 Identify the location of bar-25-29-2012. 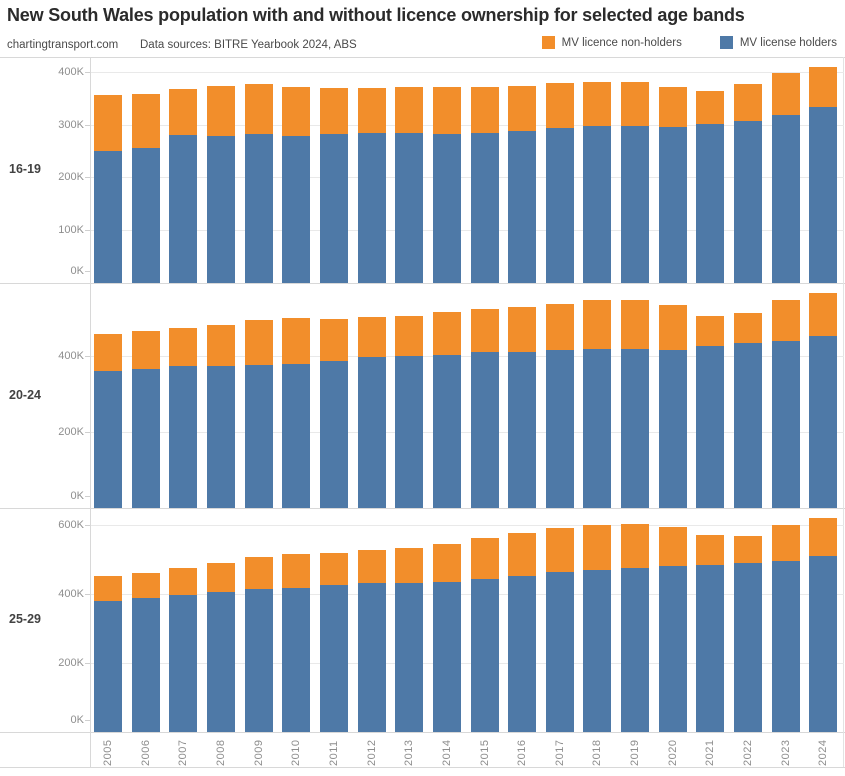
(372, 641).